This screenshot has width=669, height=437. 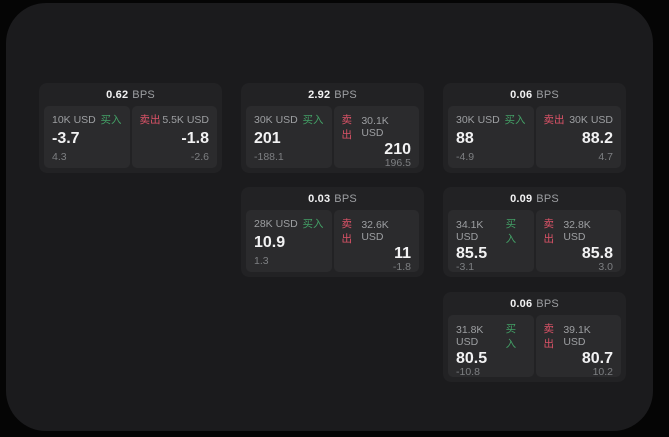 I want to click on buy-tile: 28K USD 买入 10.9 1.3, so click(x=289, y=241).